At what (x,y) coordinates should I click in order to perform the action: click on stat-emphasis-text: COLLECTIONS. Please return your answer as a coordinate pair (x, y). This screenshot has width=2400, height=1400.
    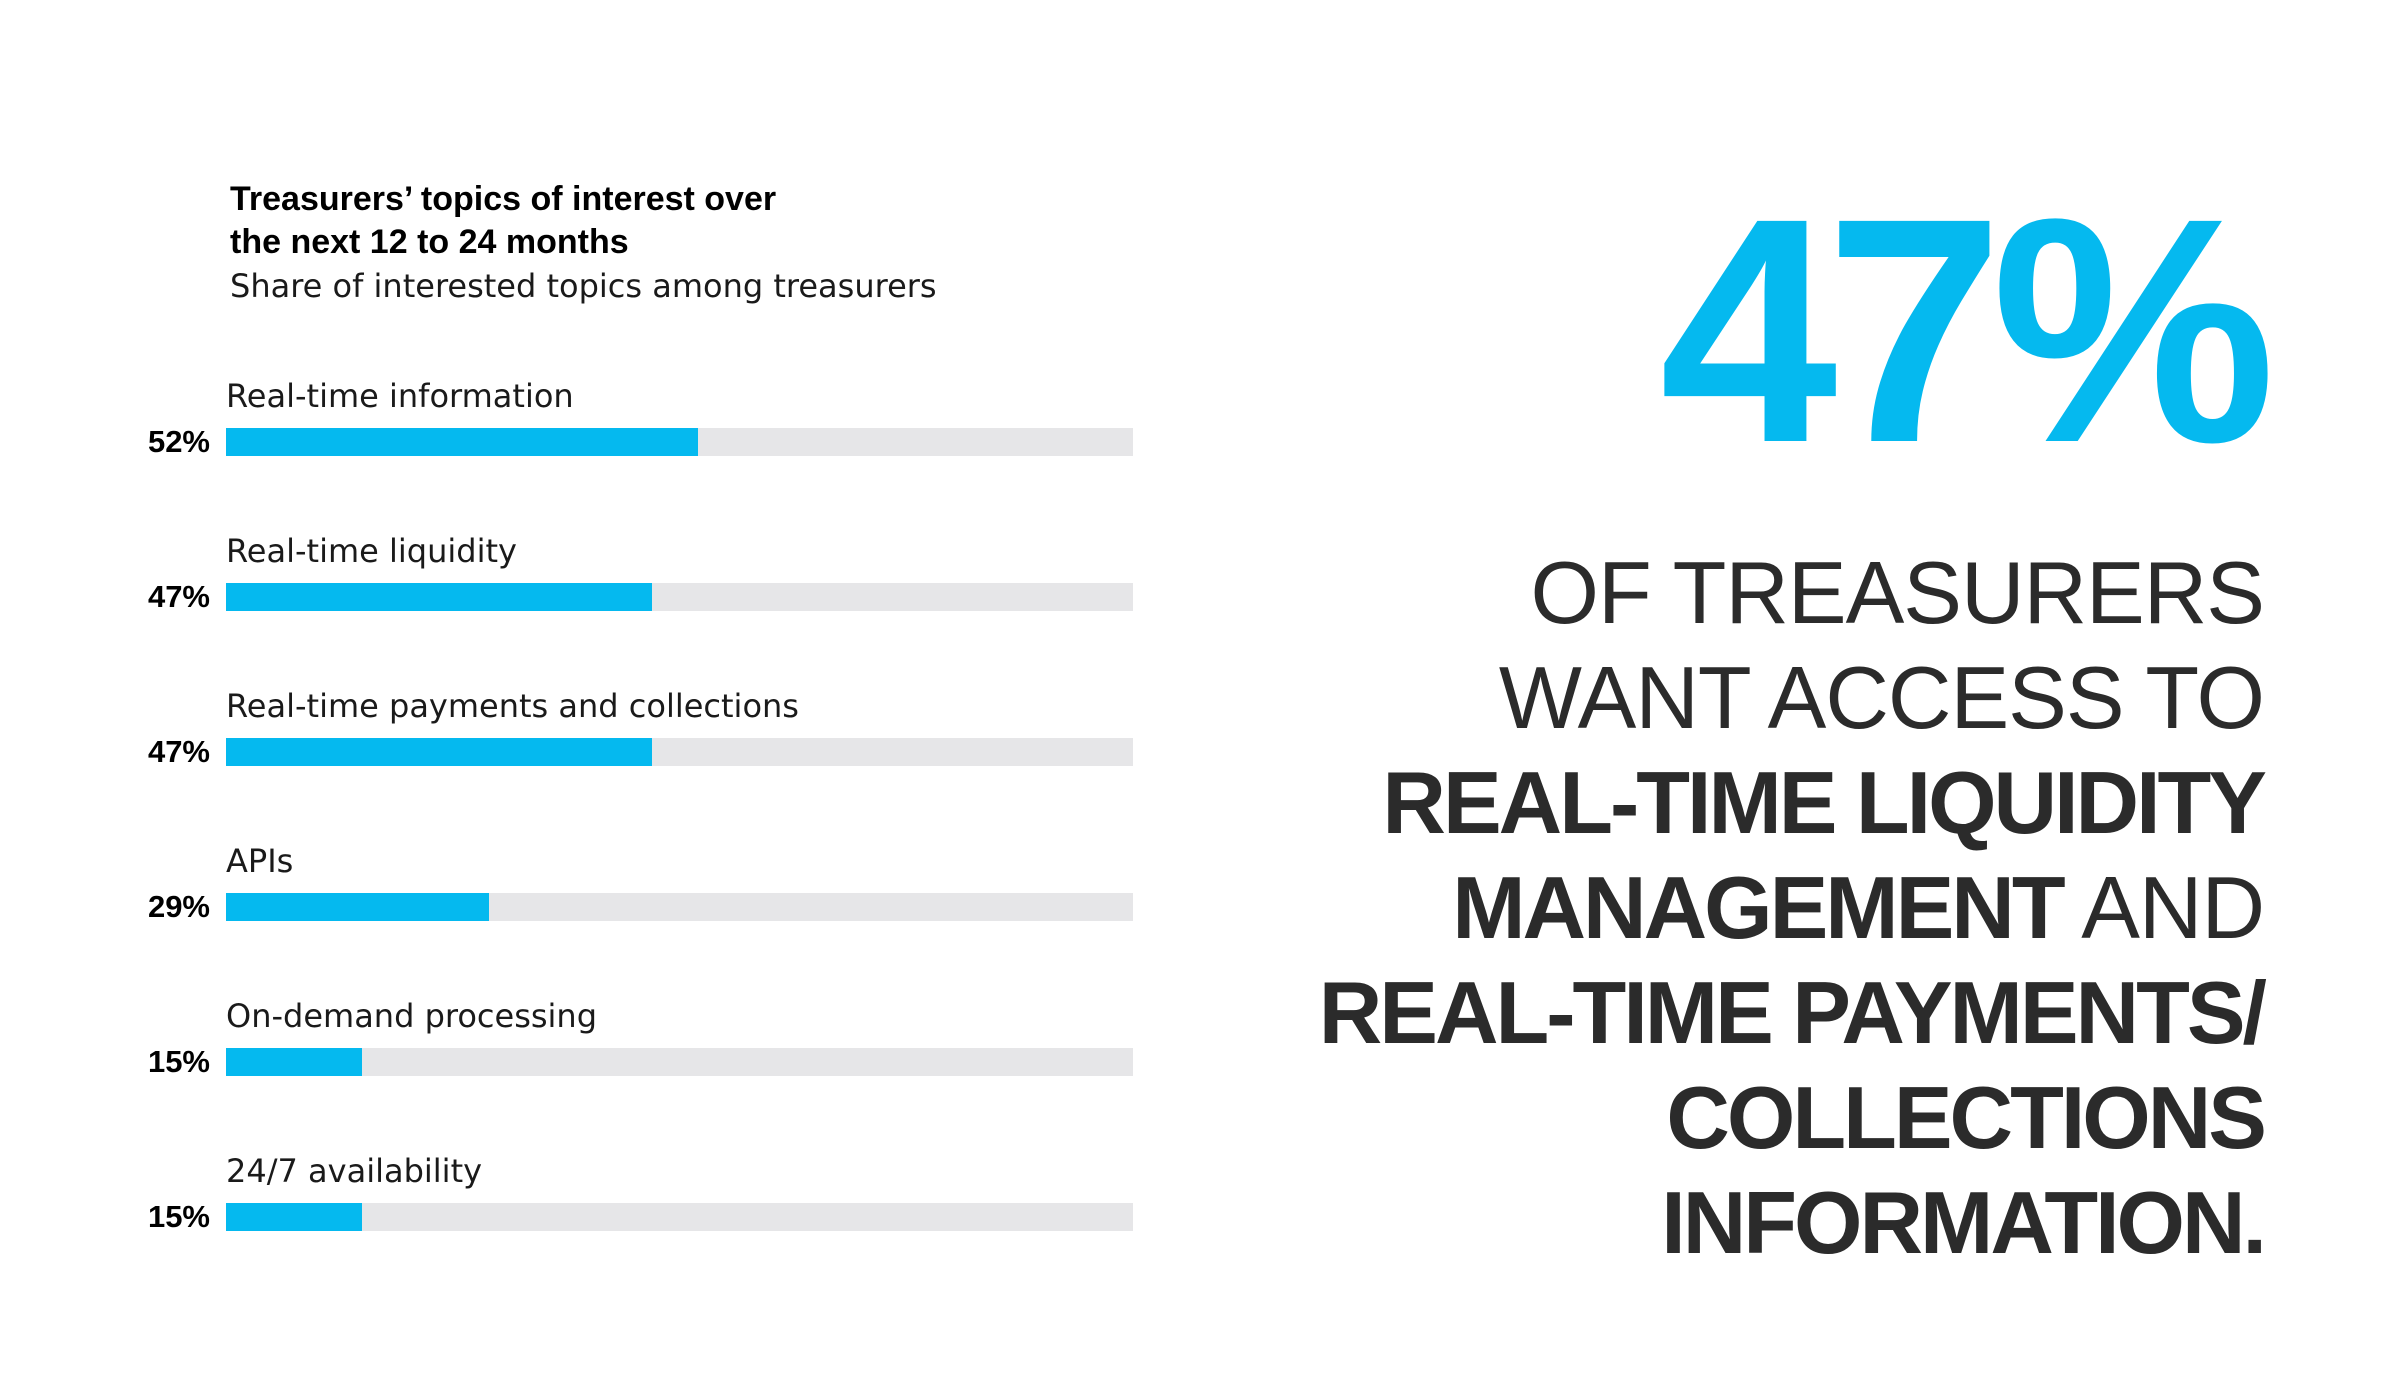
    Looking at the image, I should click on (1966, 1117).